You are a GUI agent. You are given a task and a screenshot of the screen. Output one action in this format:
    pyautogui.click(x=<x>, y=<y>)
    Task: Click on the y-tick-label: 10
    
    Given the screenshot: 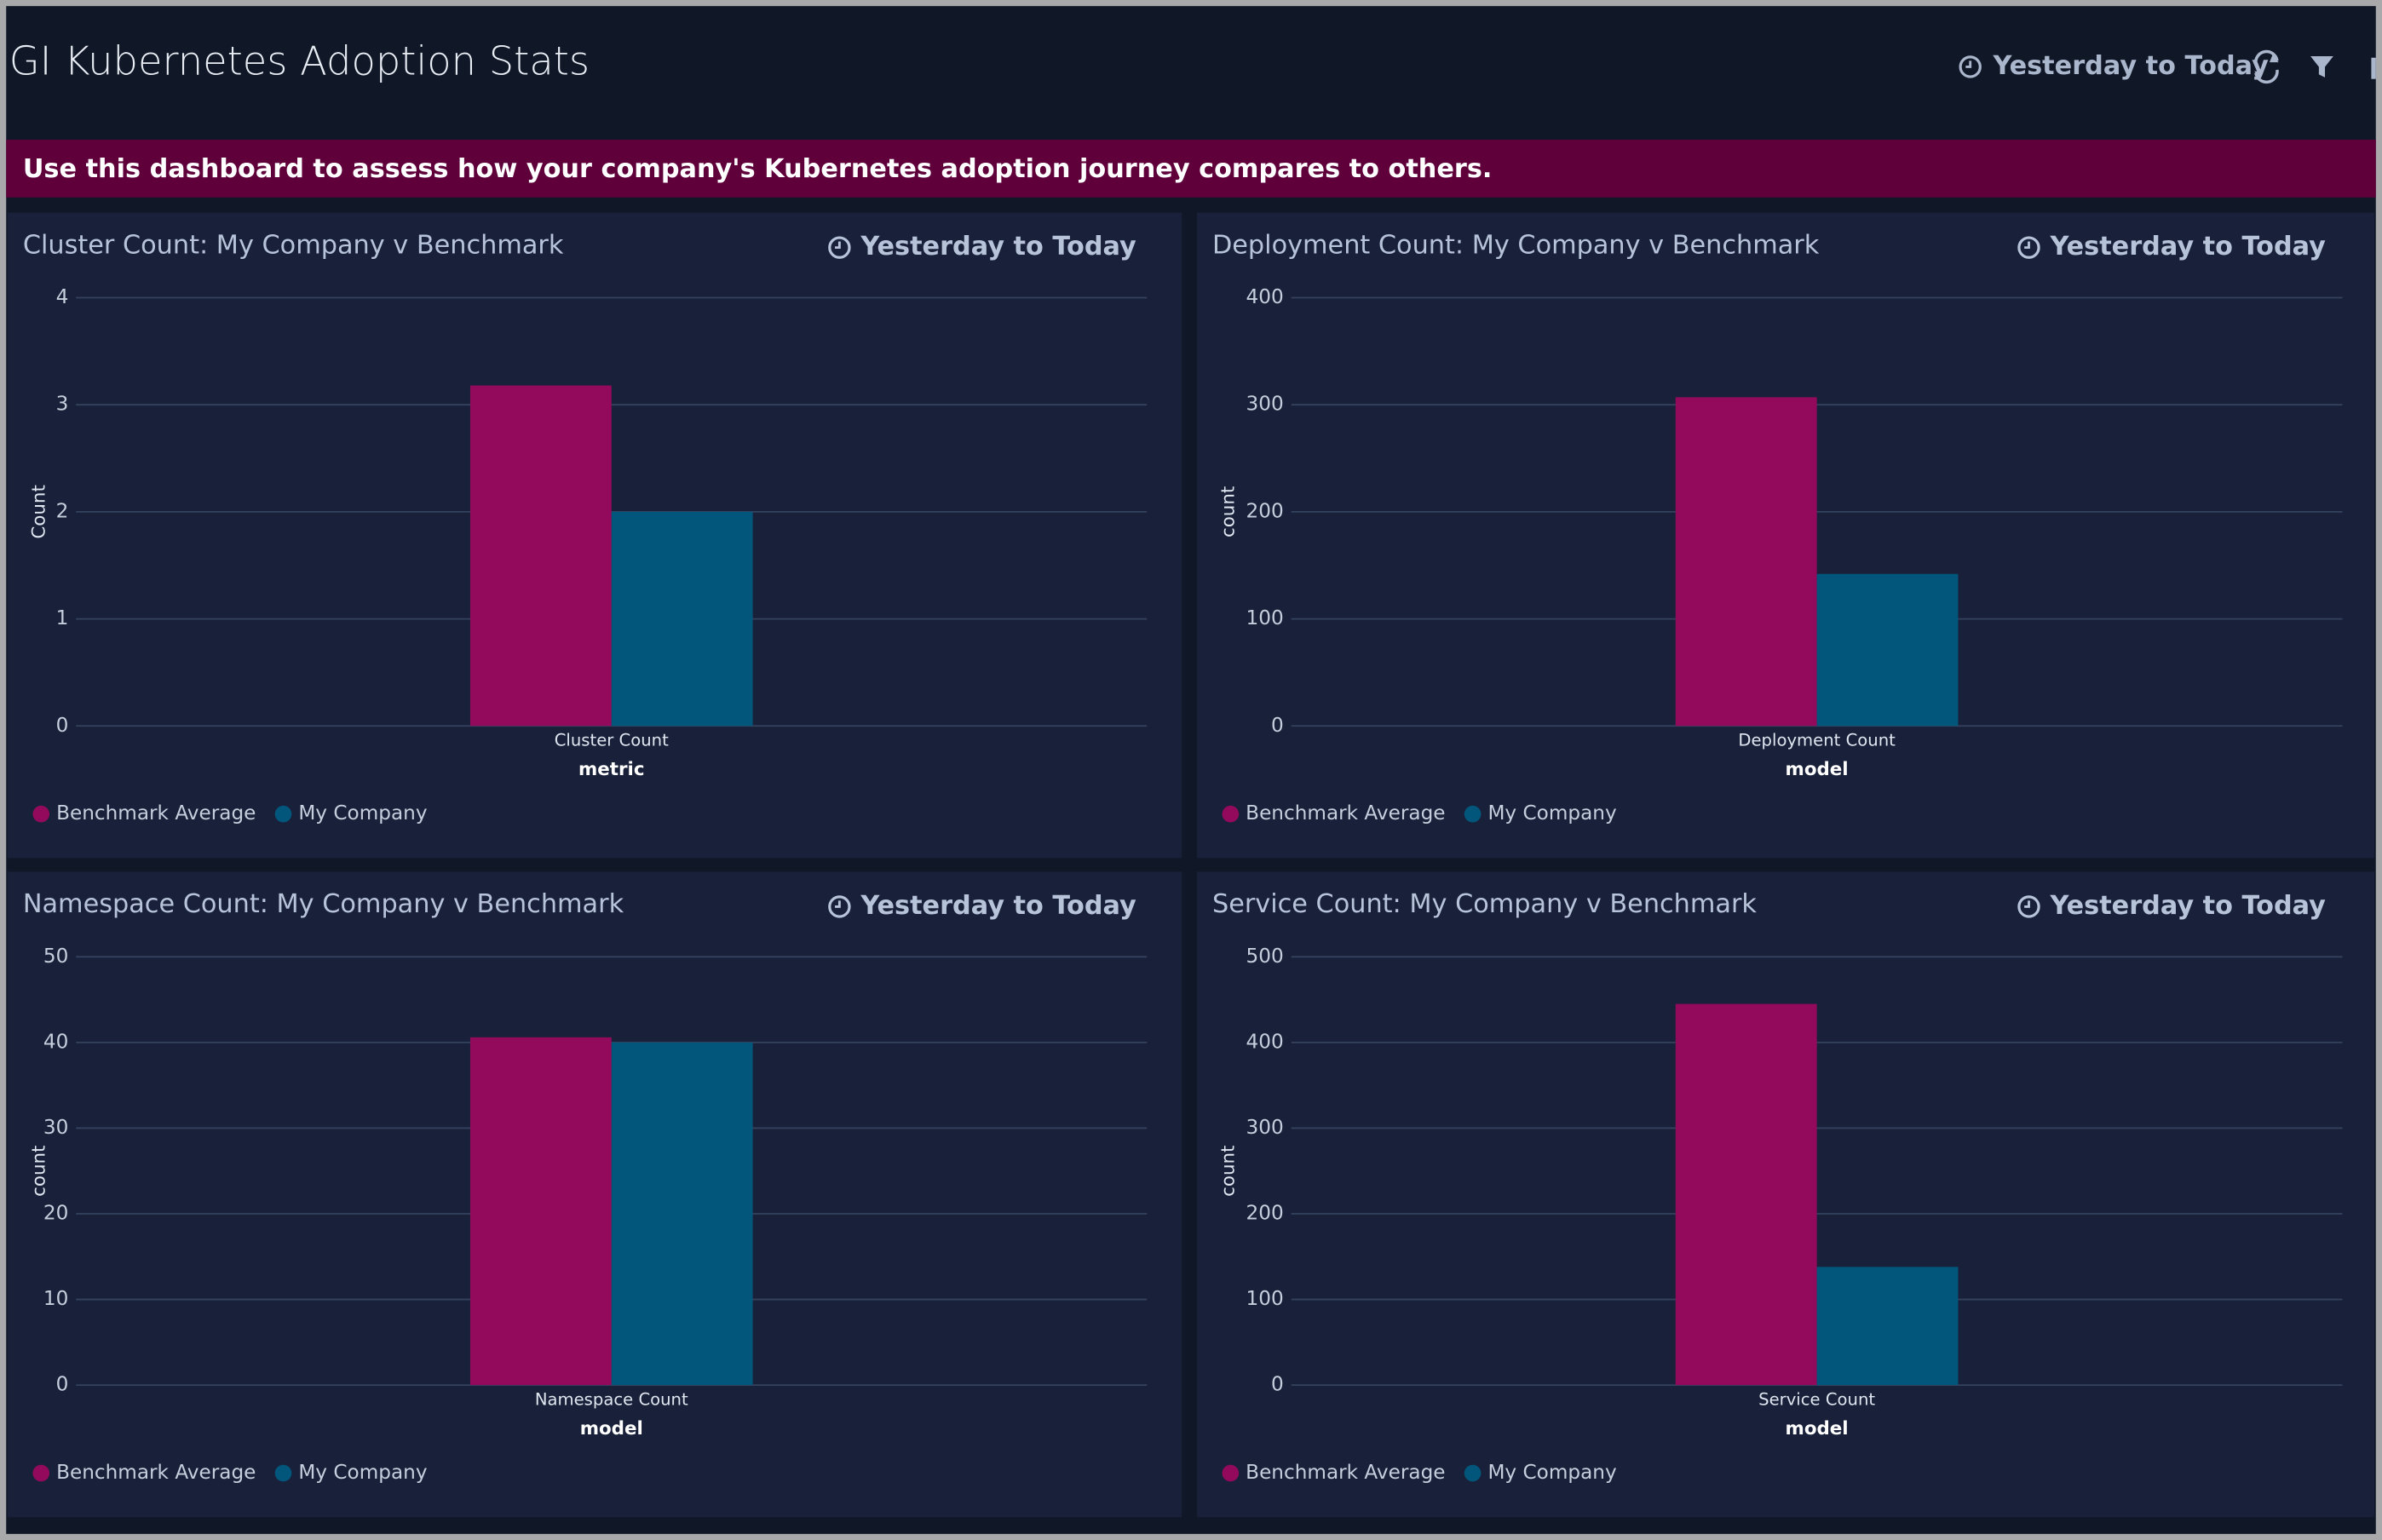 What is the action you would take?
    pyautogui.click(x=55, y=1298)
    